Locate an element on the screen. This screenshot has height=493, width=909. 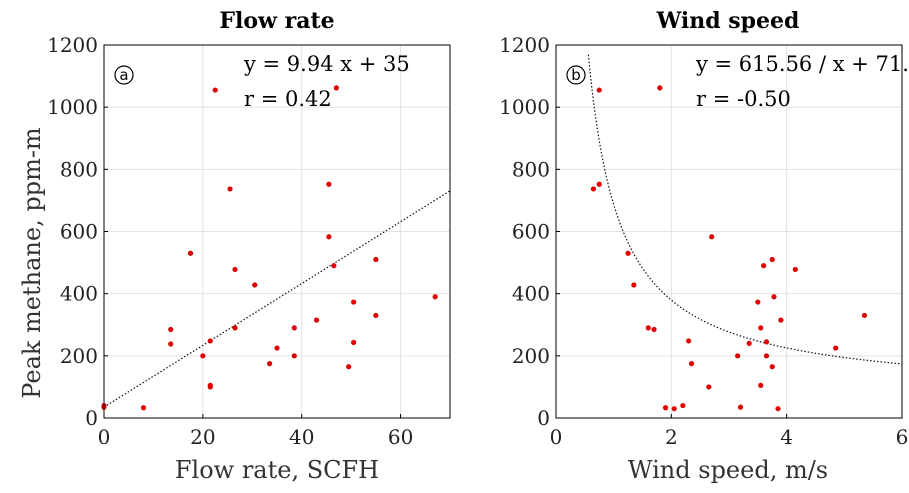
x-tick-label: 6 is located at coordinates (902, 437).